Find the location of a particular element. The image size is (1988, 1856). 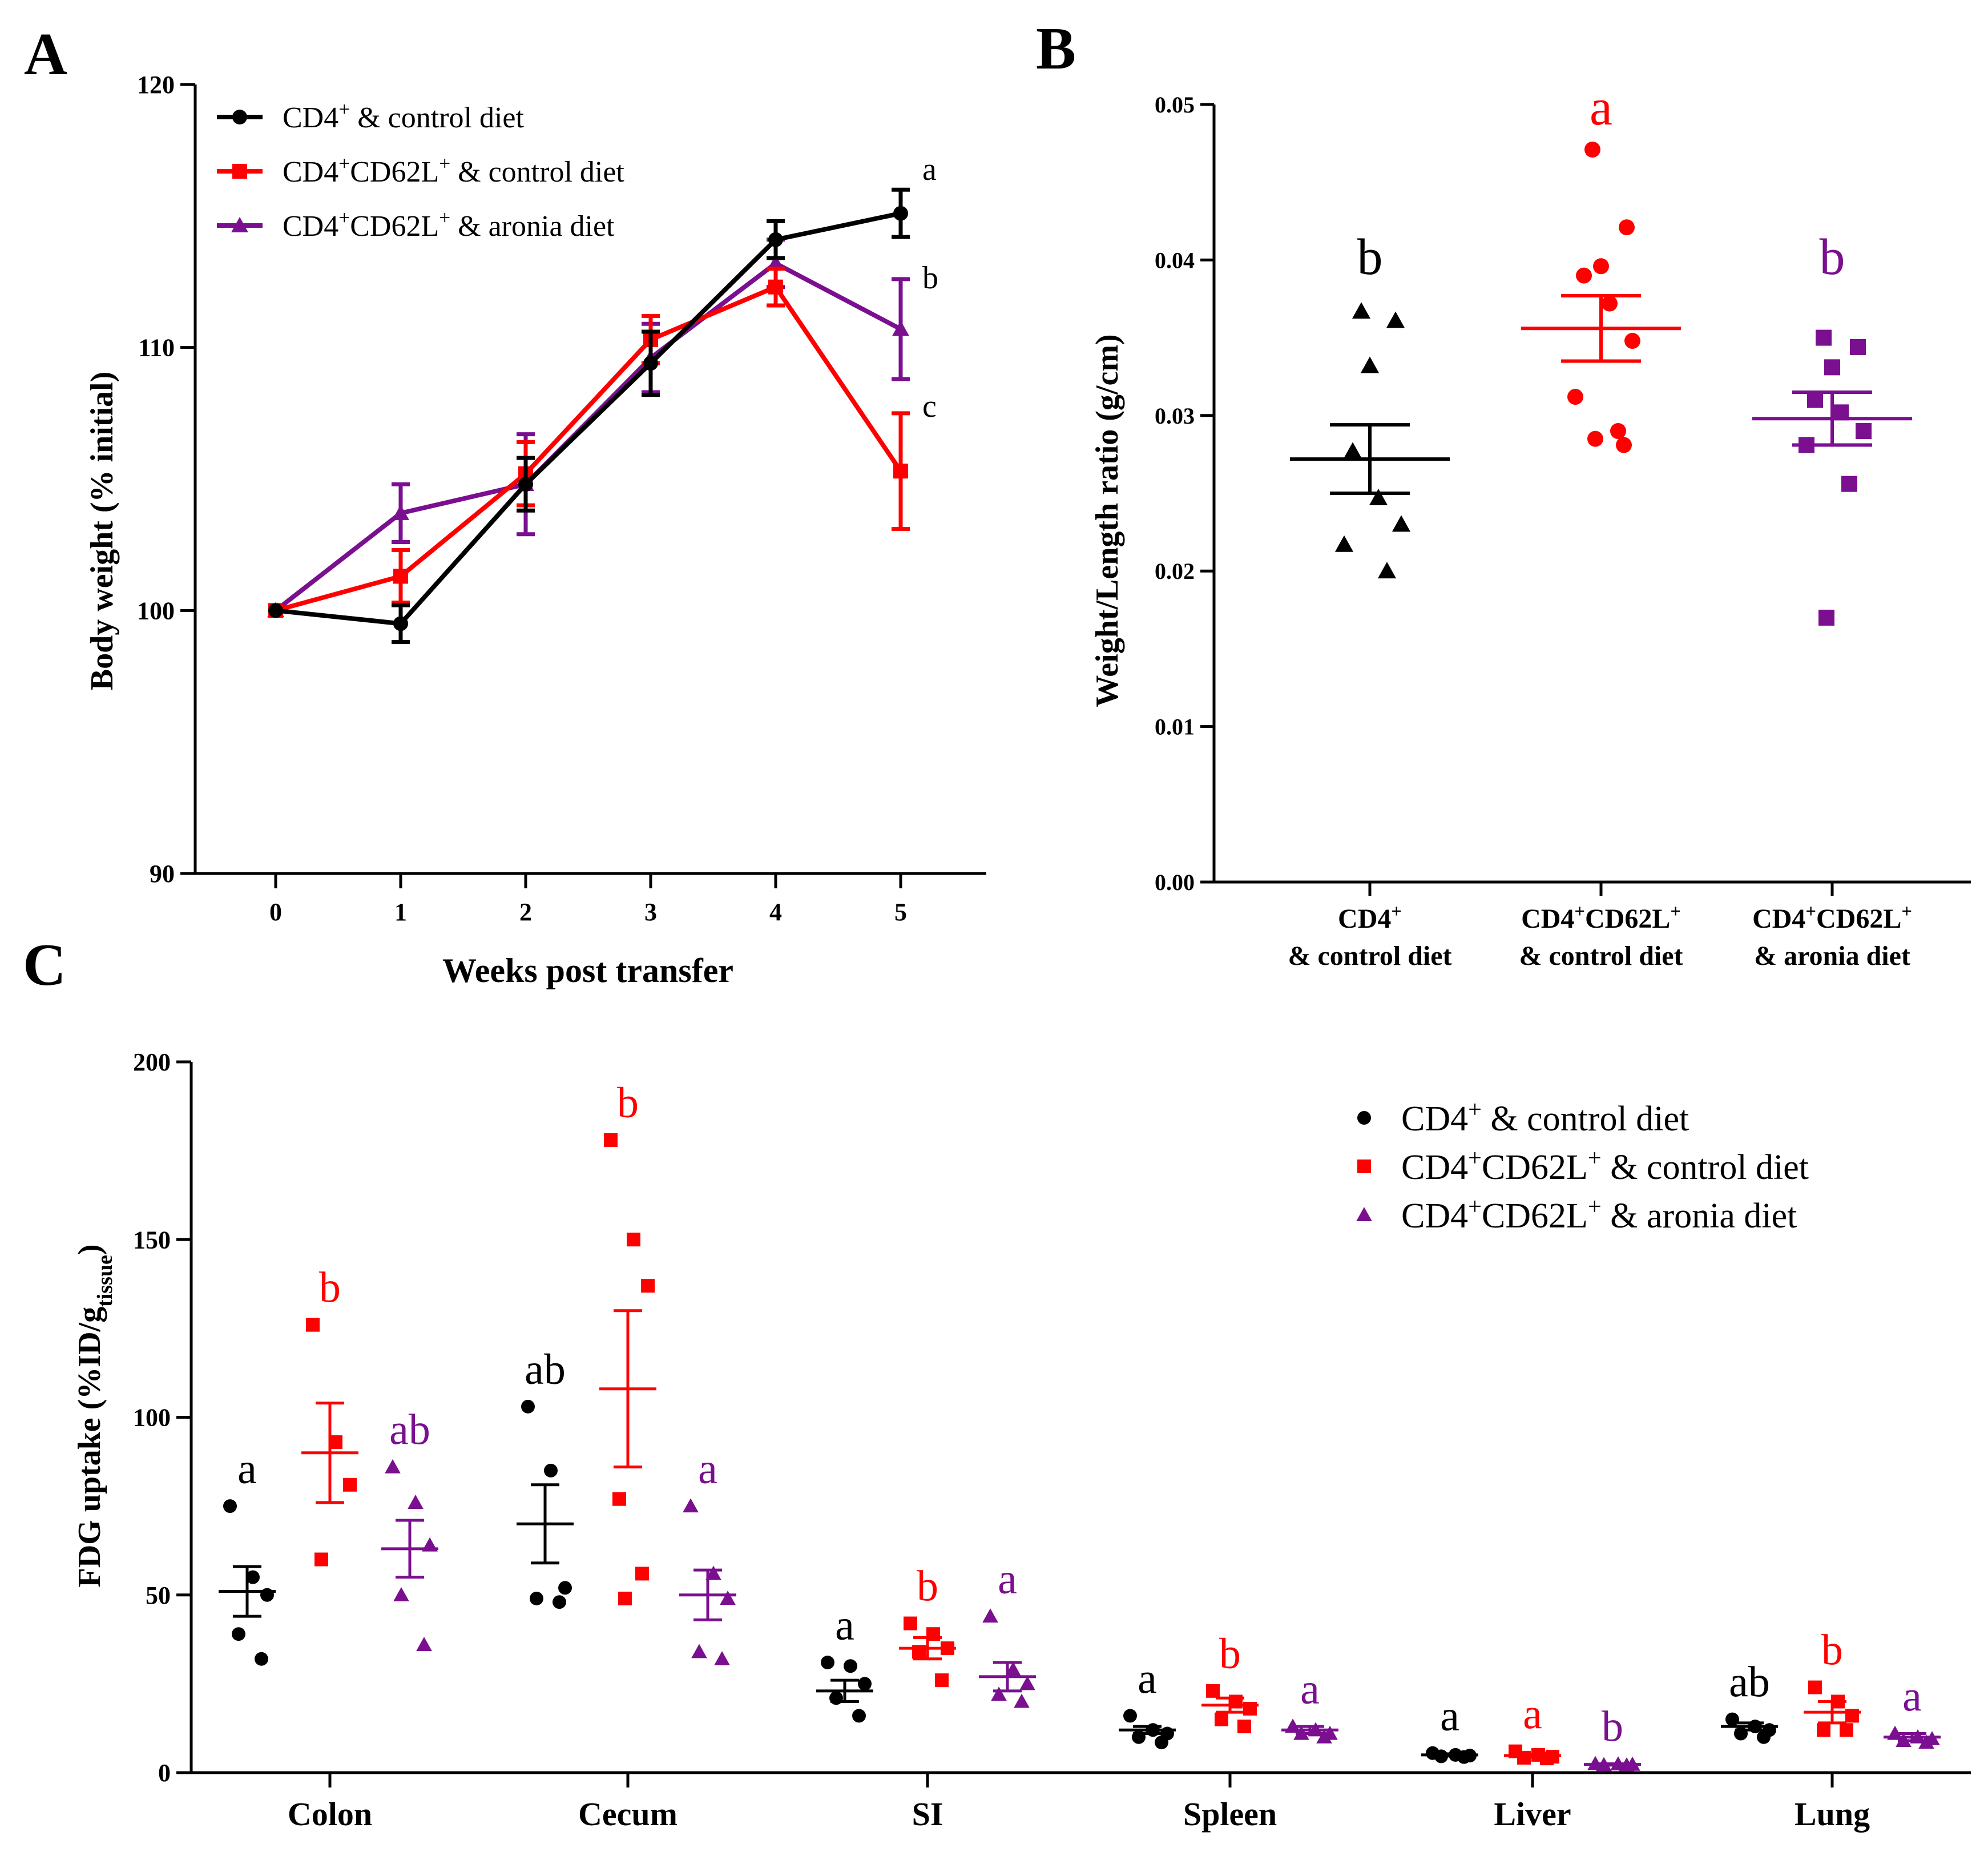

y-title-sub: tissue is located at coordinates (105, 1281).